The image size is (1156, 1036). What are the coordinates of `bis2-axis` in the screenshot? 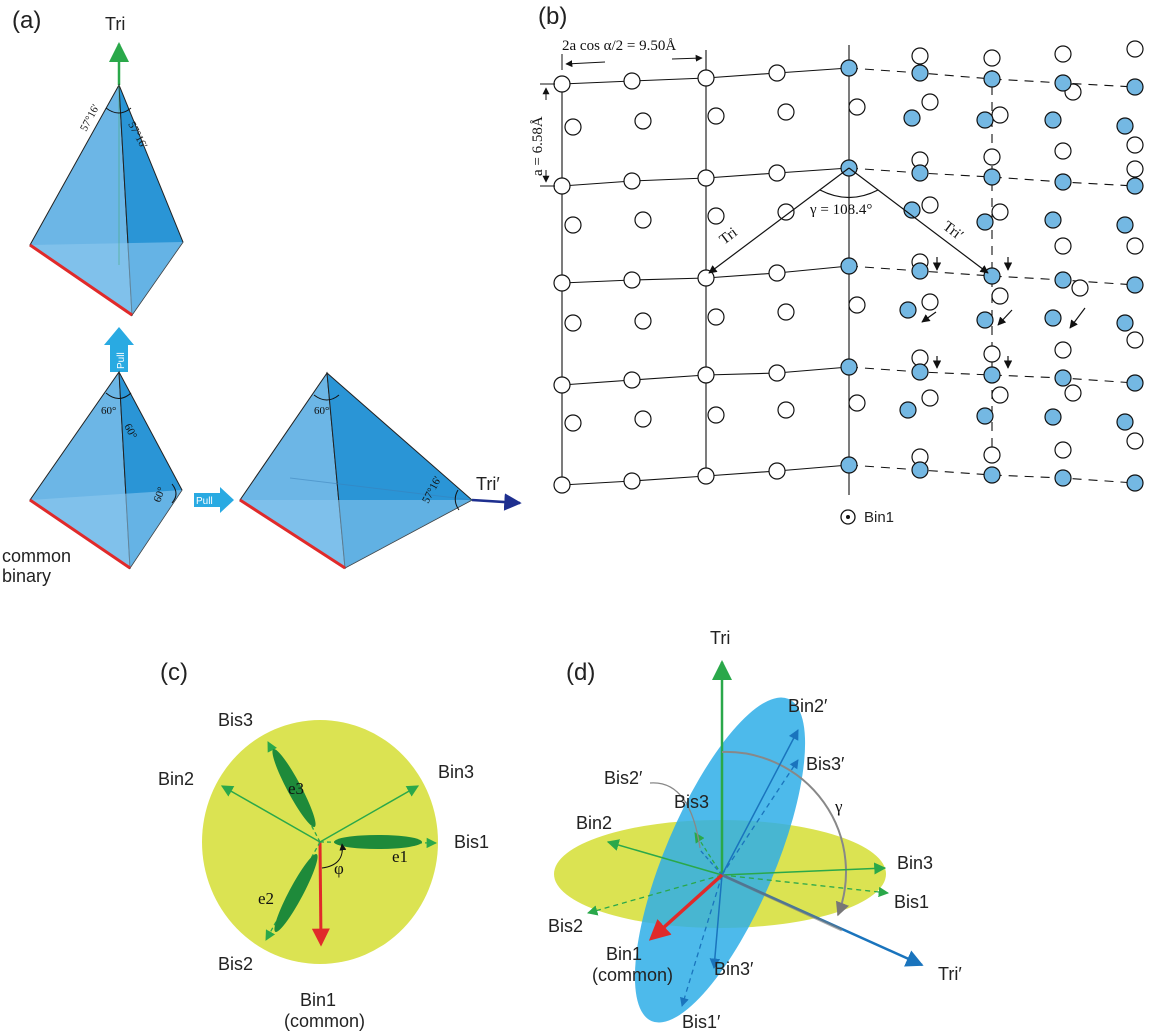 It's located at (293, 891).